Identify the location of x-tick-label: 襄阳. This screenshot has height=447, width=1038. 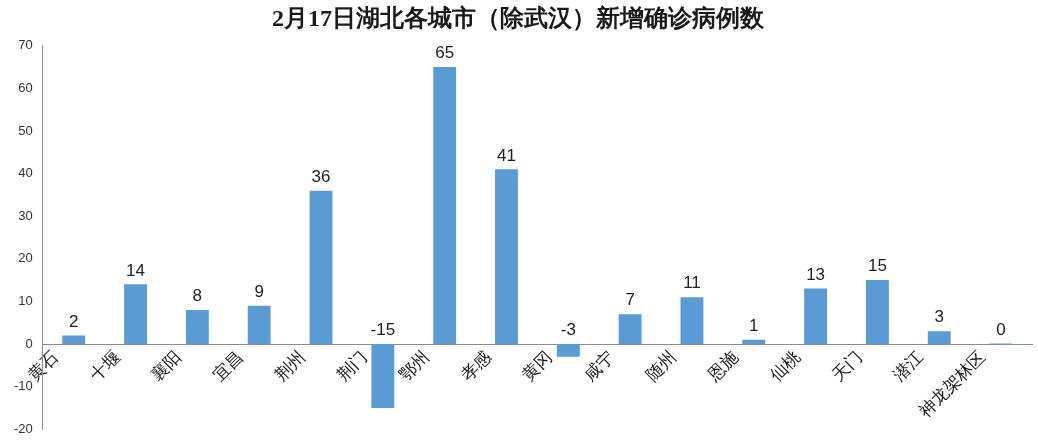
(166, 366).